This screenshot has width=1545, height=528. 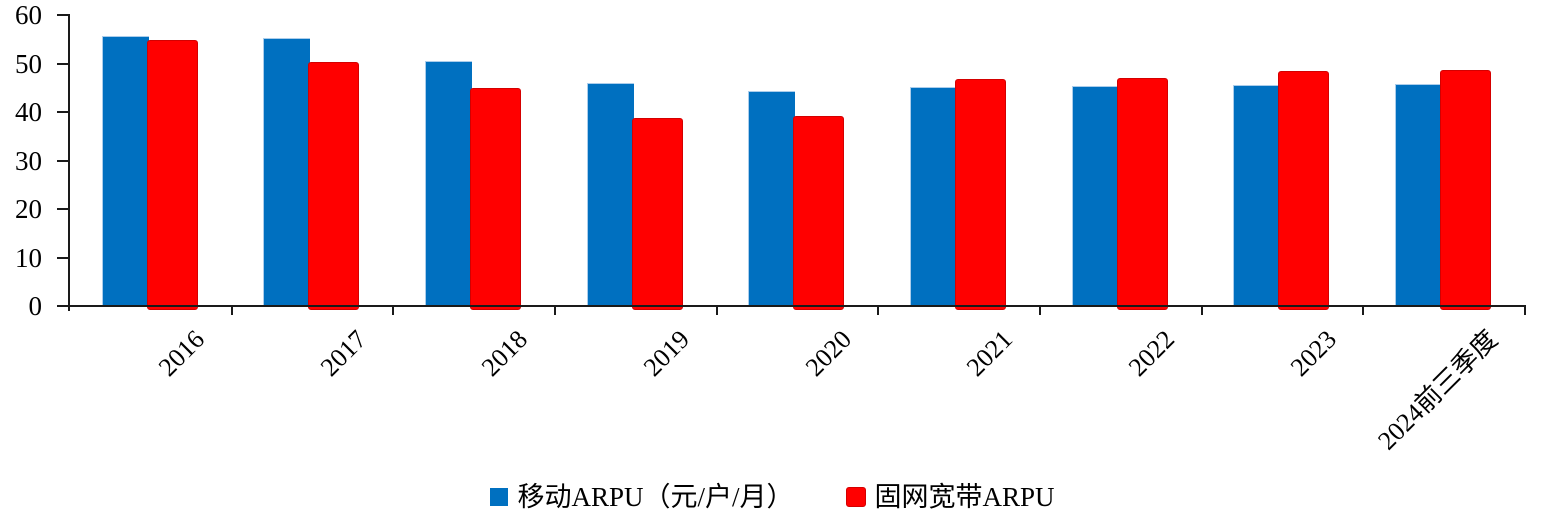 I want to click on legend-item-broadband-arpu: 固网宽带ARPU, so click(x=950, y=497).